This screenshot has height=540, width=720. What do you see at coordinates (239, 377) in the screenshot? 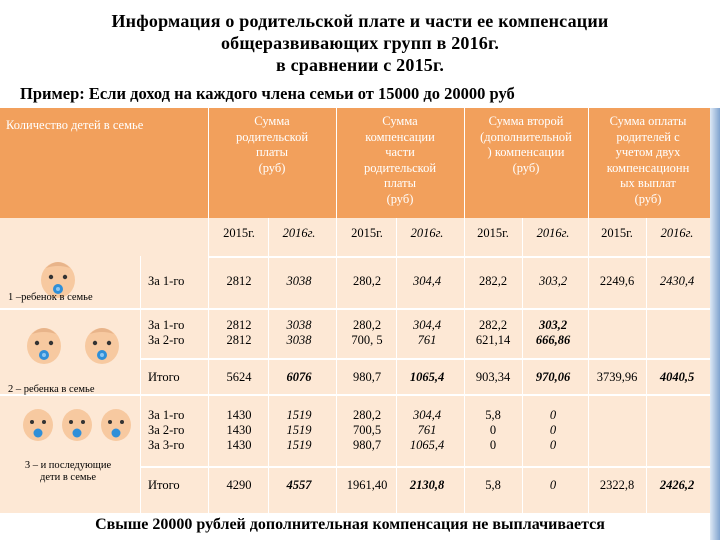
I see `value-cell: 5624` at bounding box center [239, 377].